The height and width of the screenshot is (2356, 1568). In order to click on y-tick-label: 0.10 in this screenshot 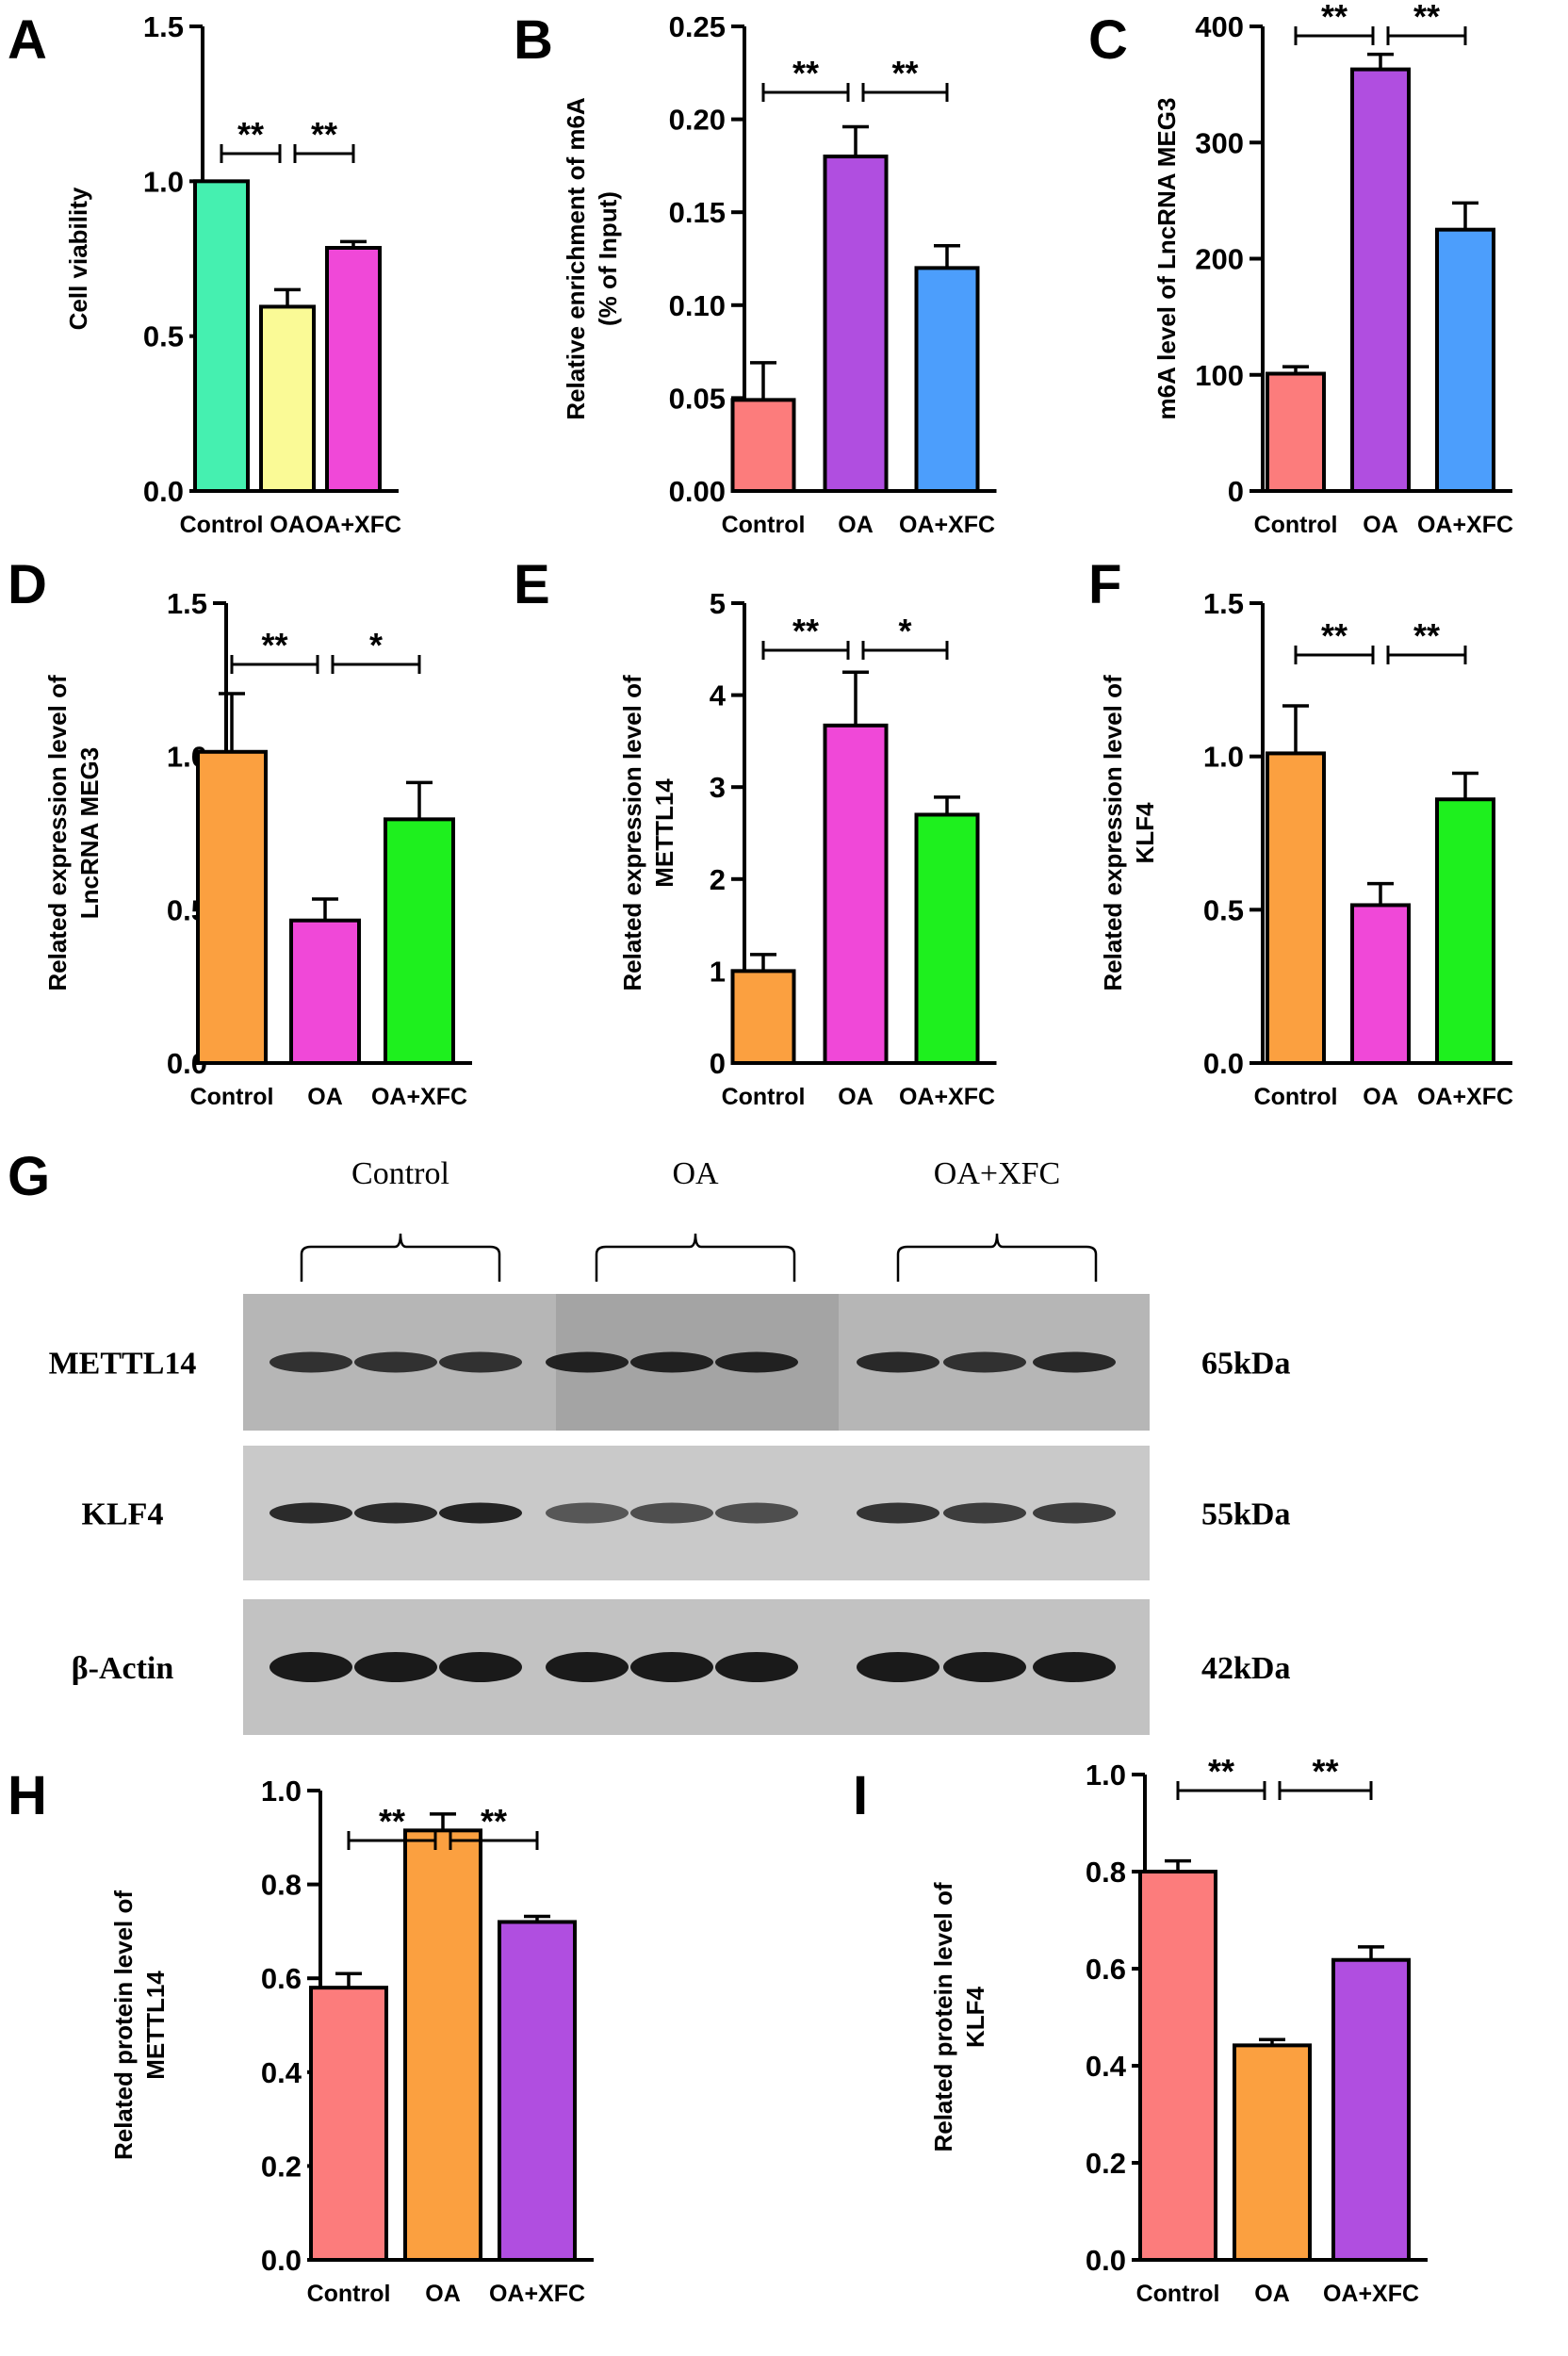, I will do `click(697, 305)`.